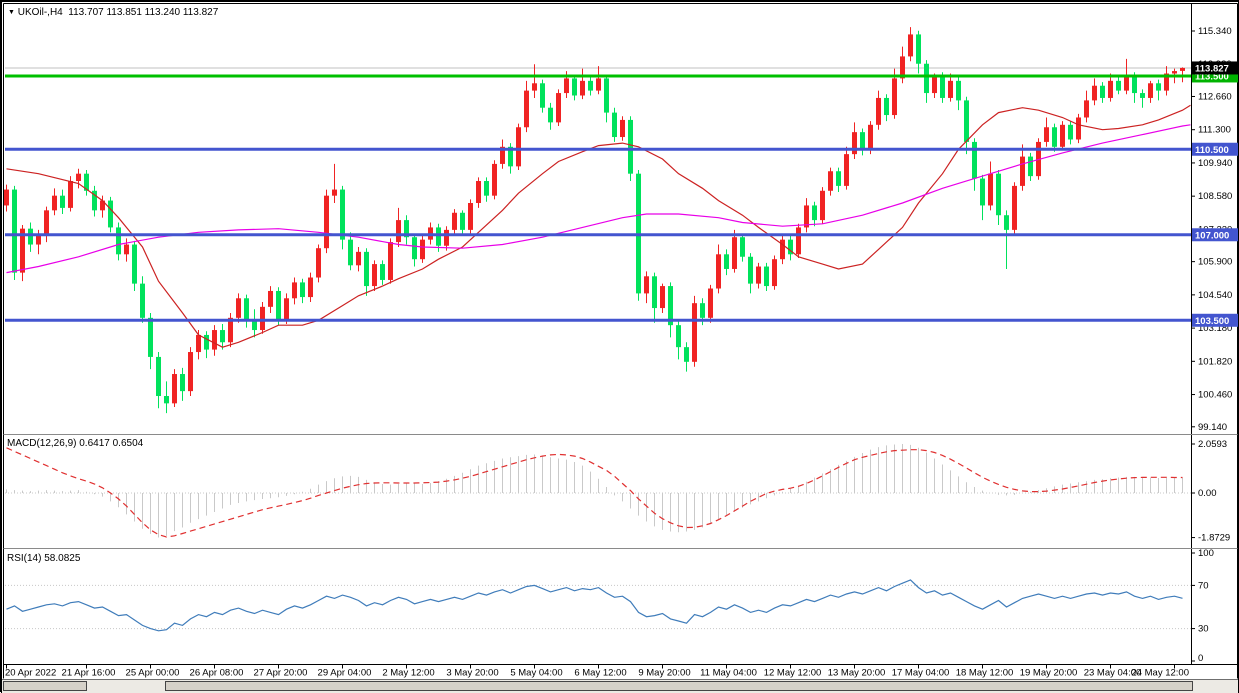  I want to click on time-axis-label: 19 May 20:00, so click(1049, 673).